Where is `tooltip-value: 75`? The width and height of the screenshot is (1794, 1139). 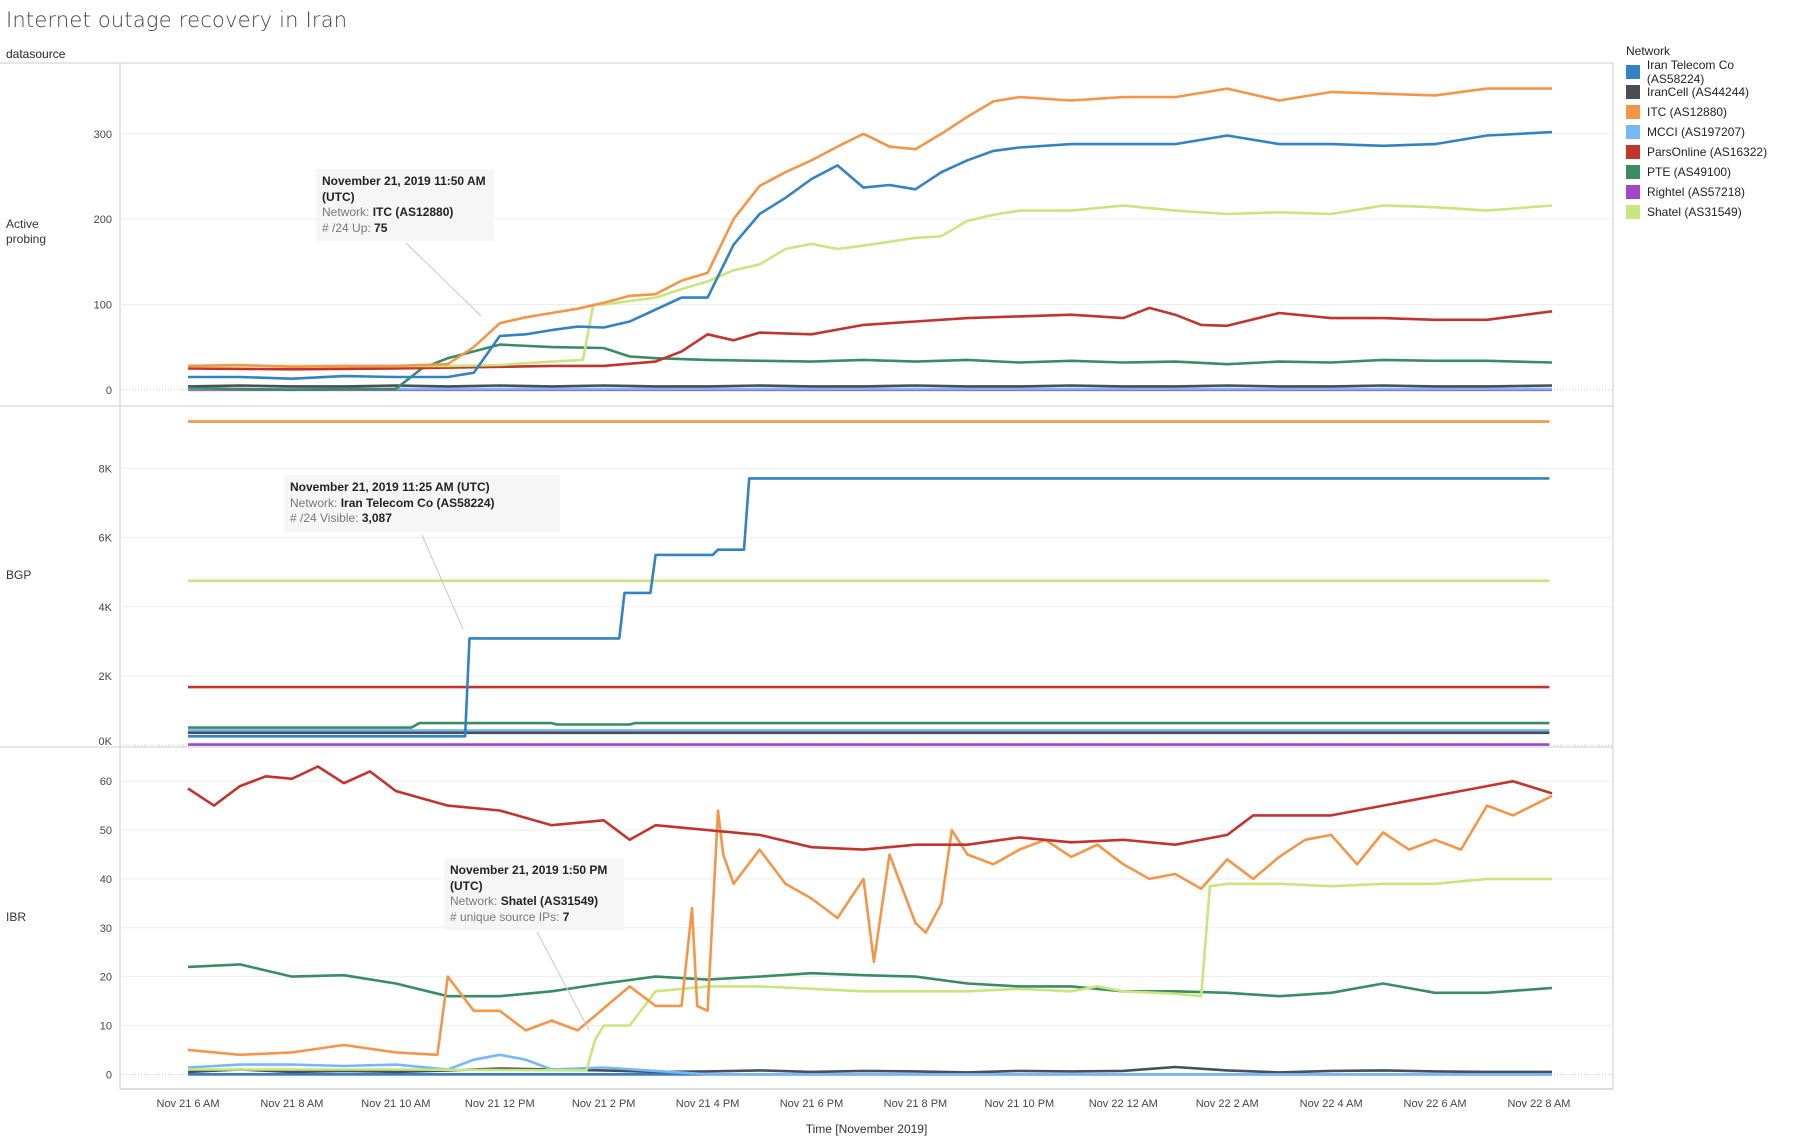
tooltip-value: 75 is located at coordinates (381, 227).